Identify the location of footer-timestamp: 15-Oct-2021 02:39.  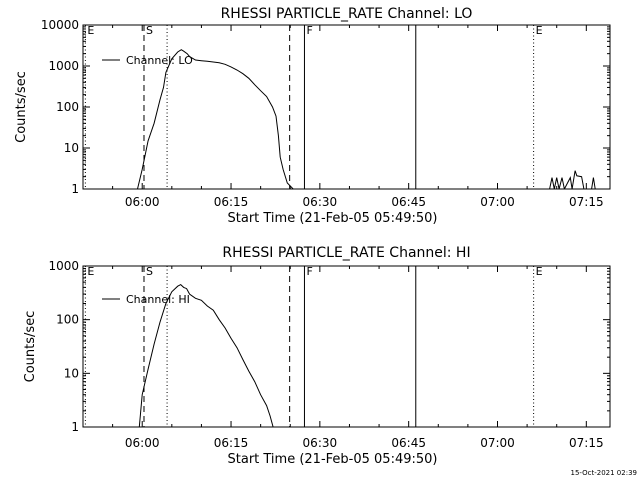
(603, 473).